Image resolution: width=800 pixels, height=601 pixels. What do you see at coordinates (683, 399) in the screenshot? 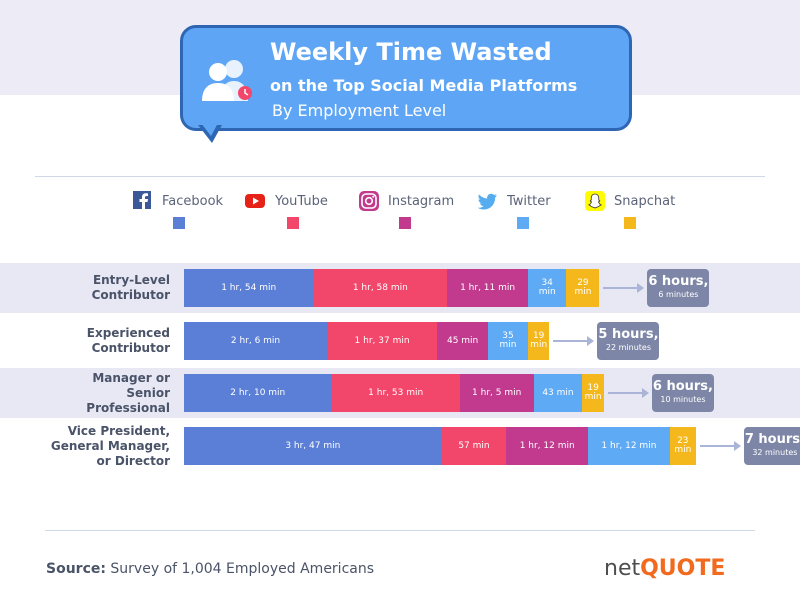
I see `total-minutes: 10 minutes` at bounding box center [683, 399].